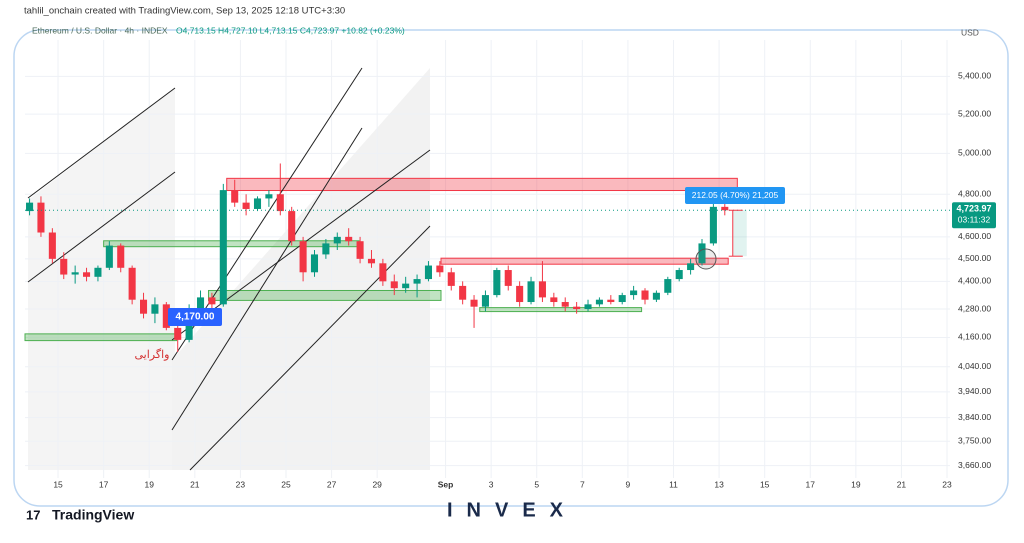 The image size is (1024, 543). What do you see at coordinates (974, 465) in the screenshot?
I see `y-tick-label: 3,660.00` at bounding box center [974, 465].